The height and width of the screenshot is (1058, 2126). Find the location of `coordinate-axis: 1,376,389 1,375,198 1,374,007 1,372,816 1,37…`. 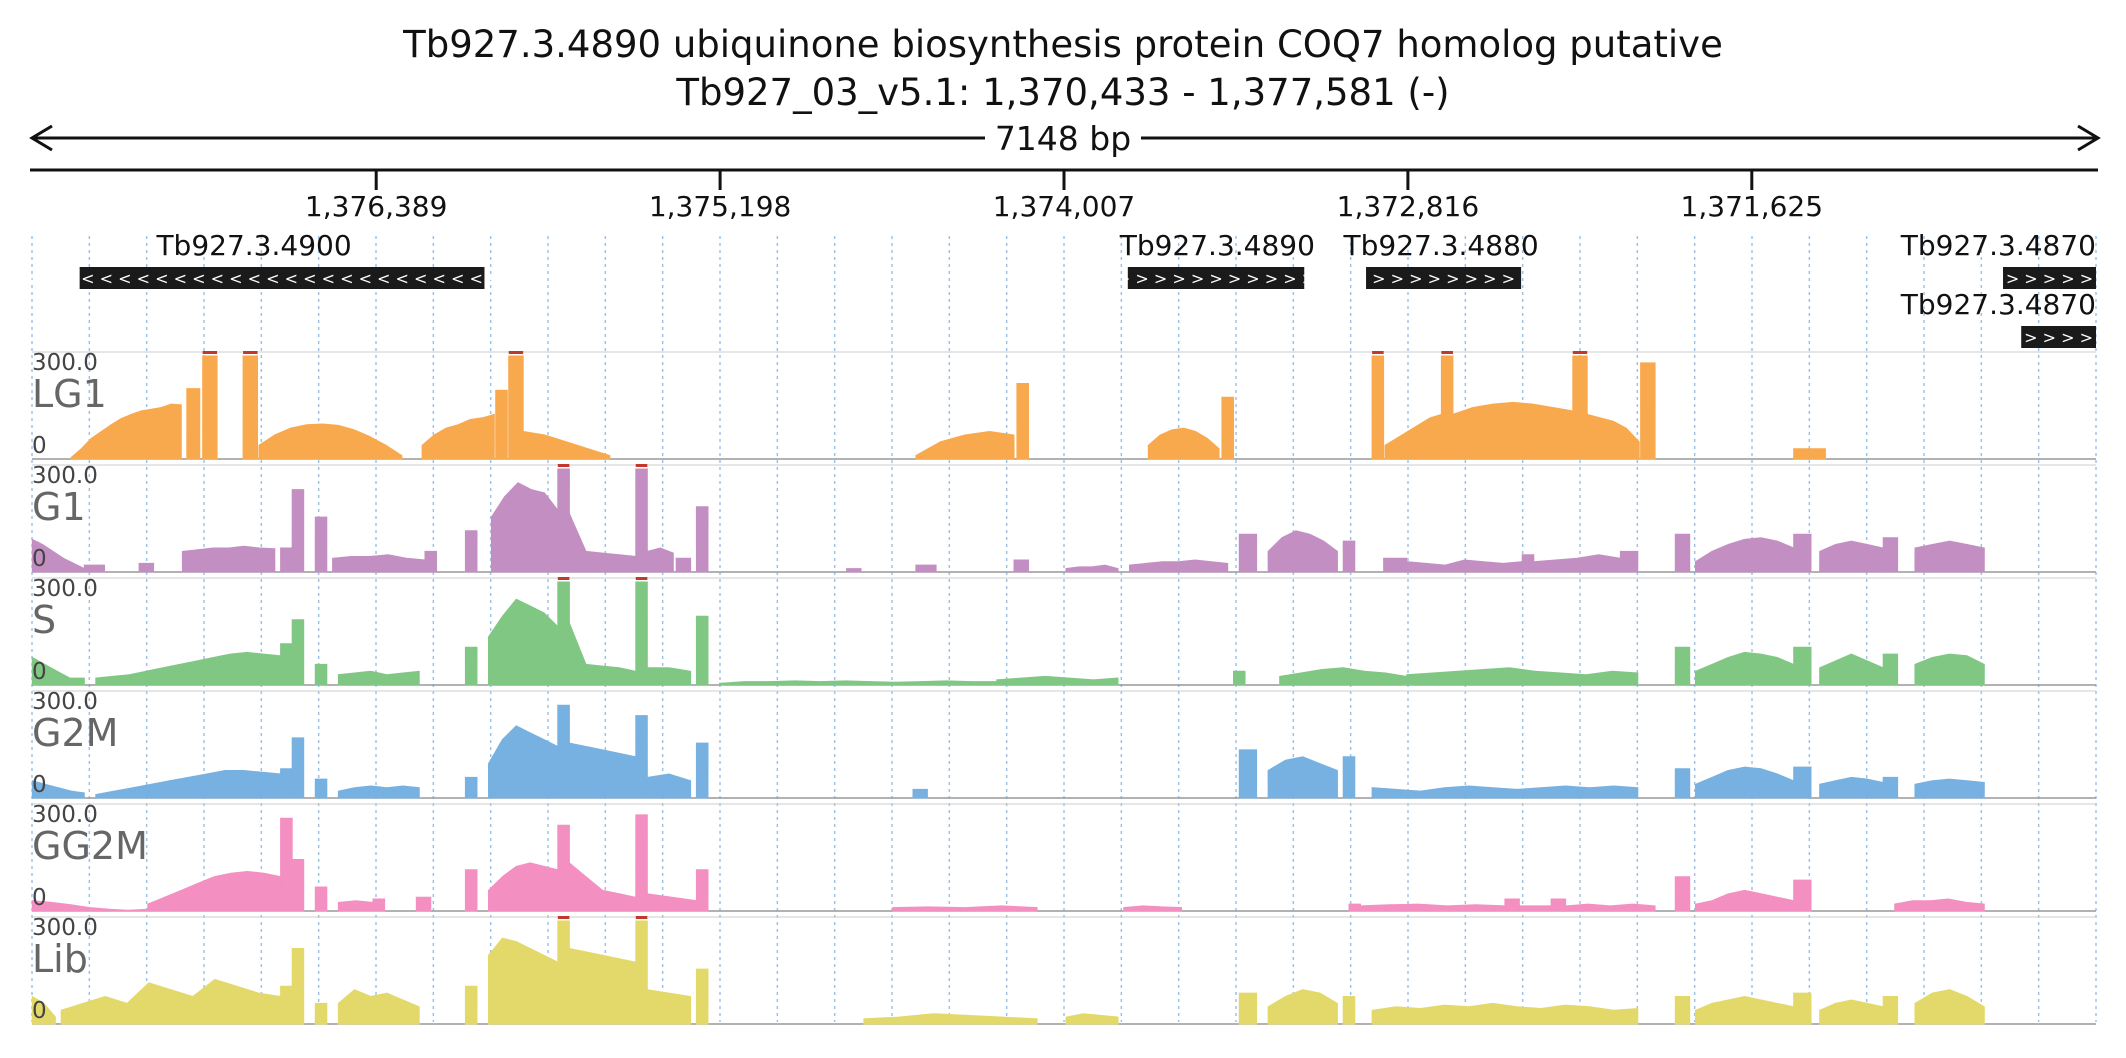

coordinate-axis: 1,376,389 1,375,198 1,374,007 1,372,816 1,37… is located at coordinates (1064, 195).